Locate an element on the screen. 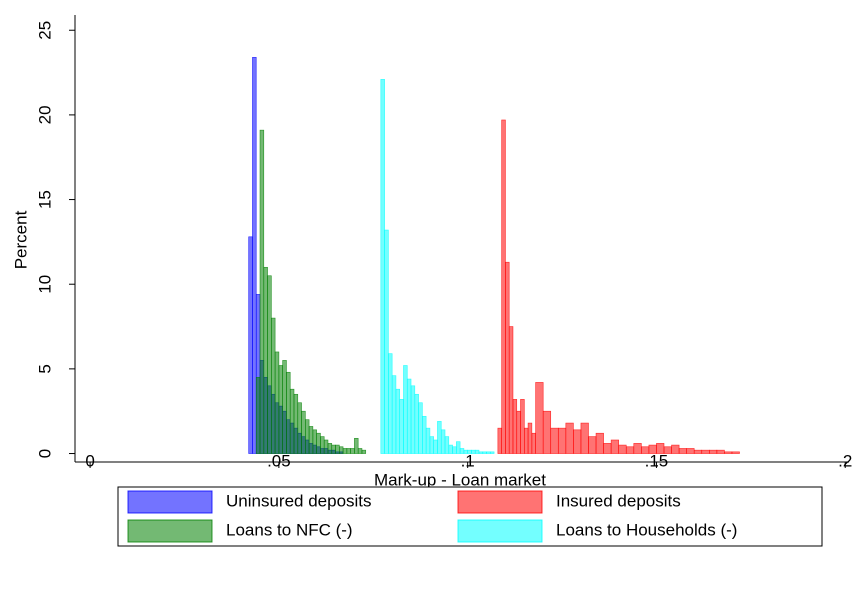 This screenshot has height=615, width=857. x-axis-title: Mark-up - Loan market is located at coordinates (460, 479).